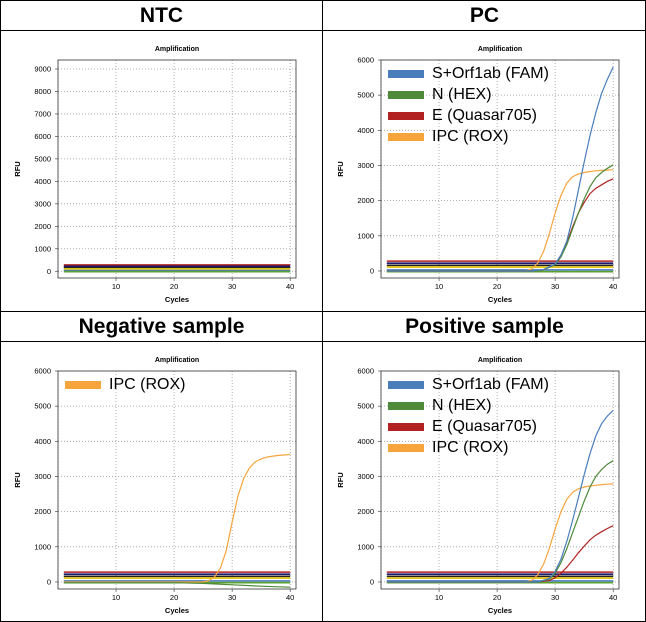  Describe the element at coordinates (42, 68) in the screenshot. I see `y-tick-label: 9000` at that location.